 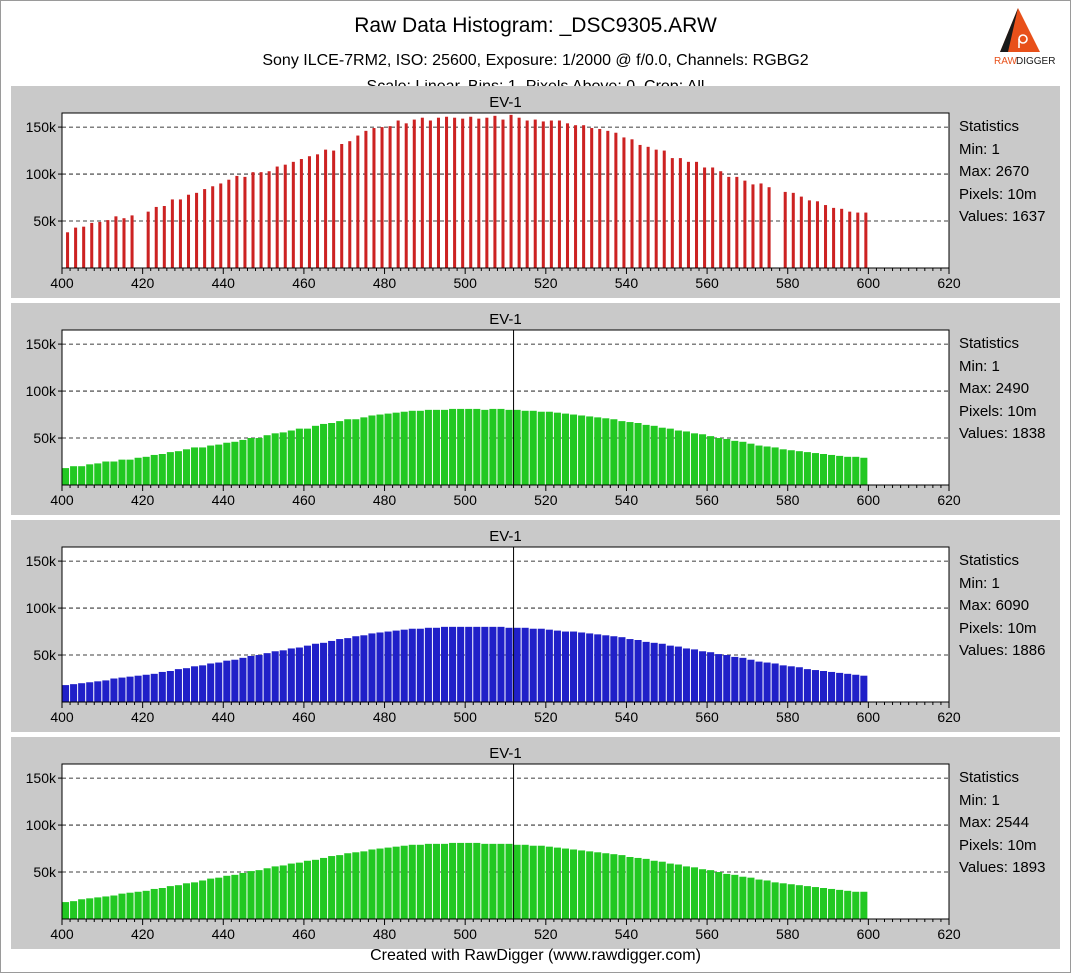 I want to click on histogram-title: Raw Data Histogram: _DSC9305.ARW, so click(x=535, y=25).